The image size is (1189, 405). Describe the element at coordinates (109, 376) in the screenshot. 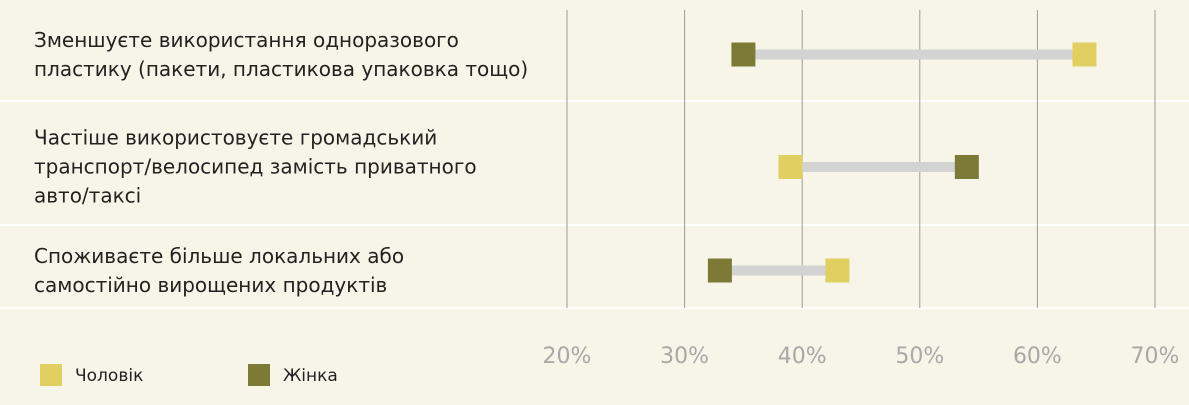

I see `legend-label: Чоловік` at that location.